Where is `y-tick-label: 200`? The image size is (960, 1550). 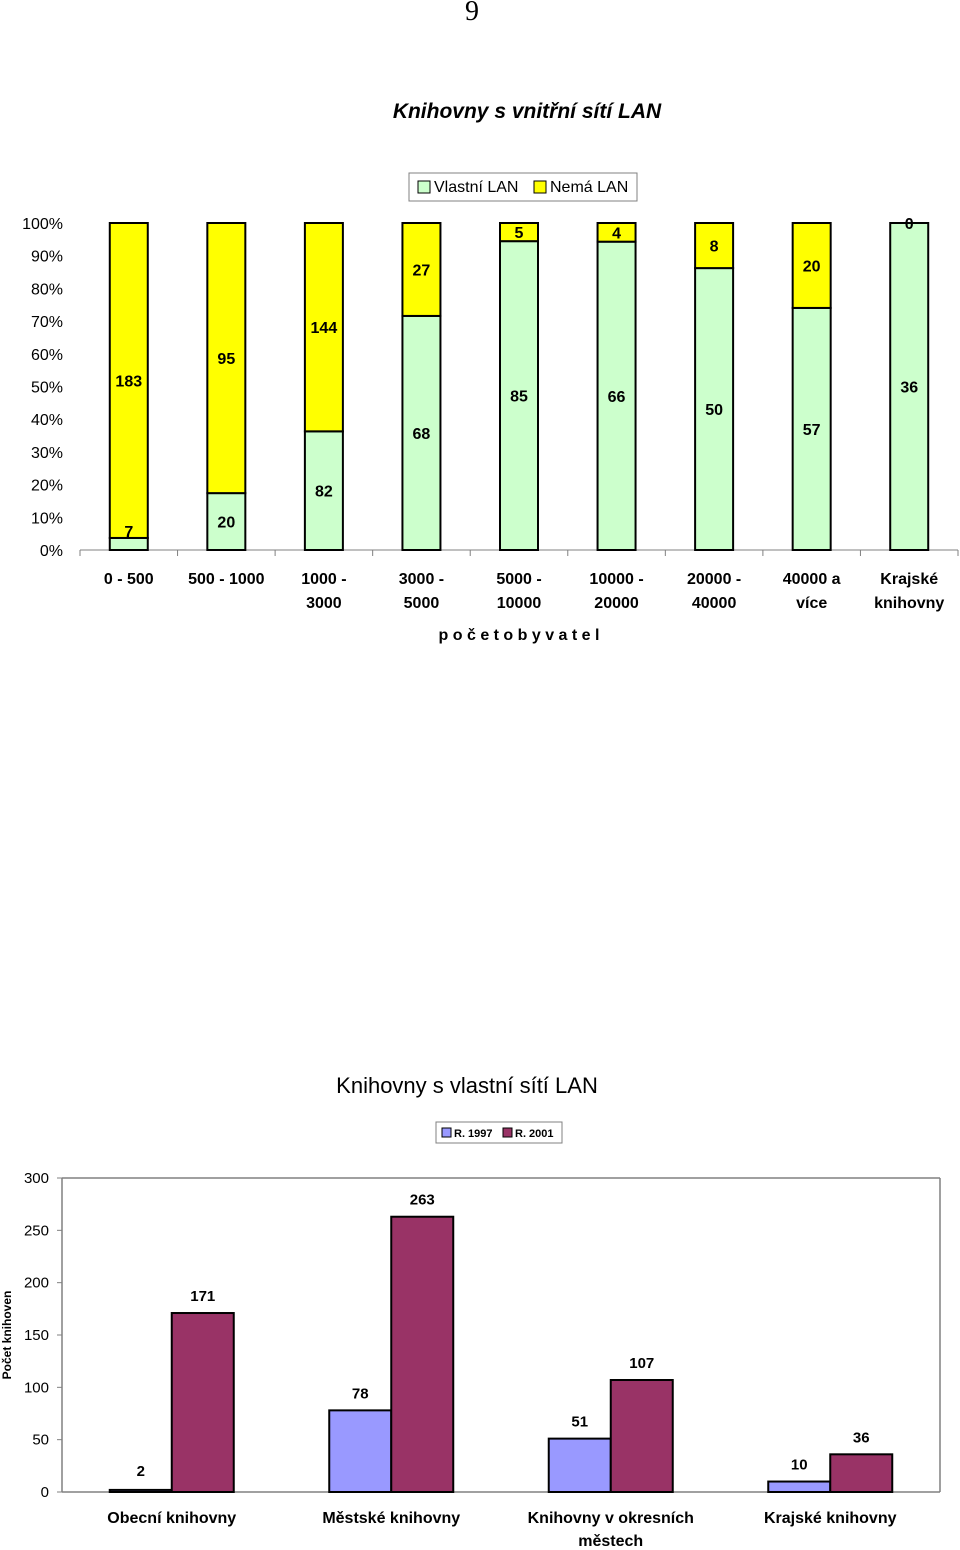
y-tick-label: 200 is located at coordinates (36, 1283).